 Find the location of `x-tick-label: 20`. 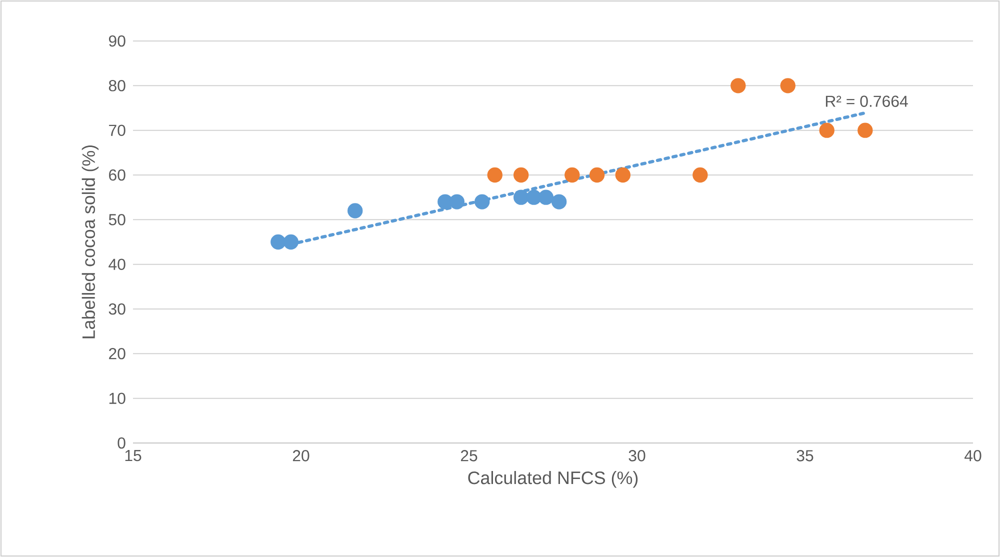

x-tick-label: 20 is located at coordinates (301, 456).